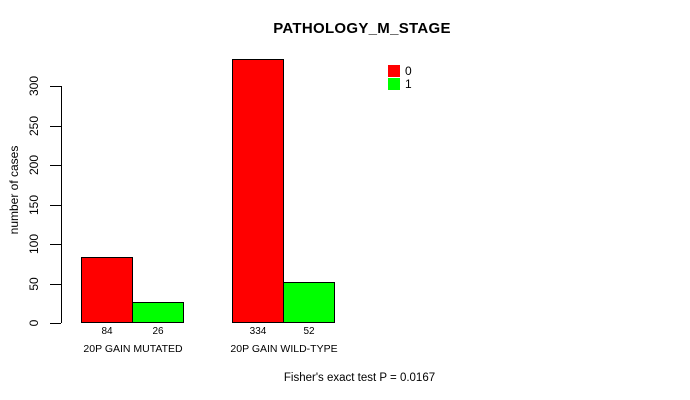 The image size is (690, 400). I want to click on x-category-label: 20P GAIN MUTATED, so click(133, 349).